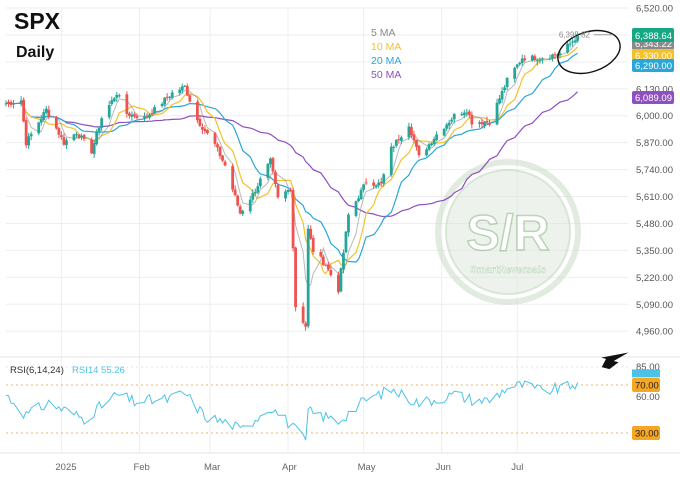 The image size is (680, 483). What do you see at coordinates (654, 143) in the screenshot?
I see `price-tick-label: 5,870.00` at bounding box center [654, 143].